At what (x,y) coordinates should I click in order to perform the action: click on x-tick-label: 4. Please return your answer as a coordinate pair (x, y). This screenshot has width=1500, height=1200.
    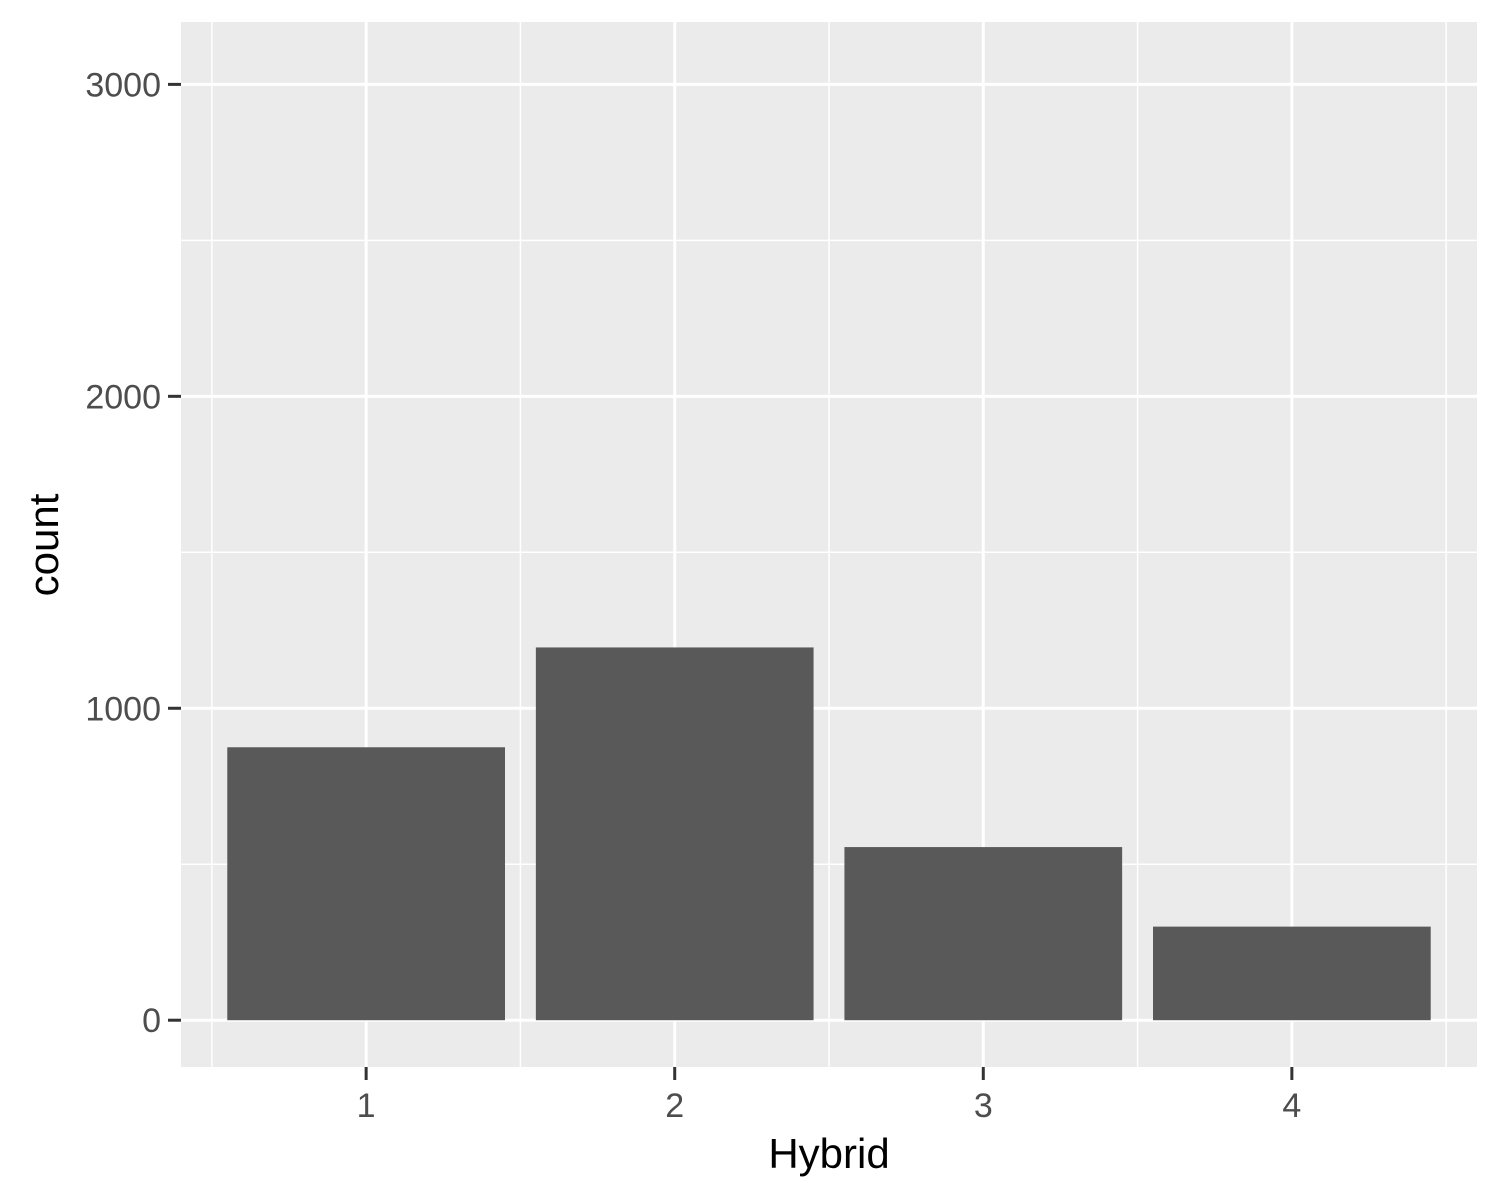
    Looking at the image, I should click on (1291, 1106).